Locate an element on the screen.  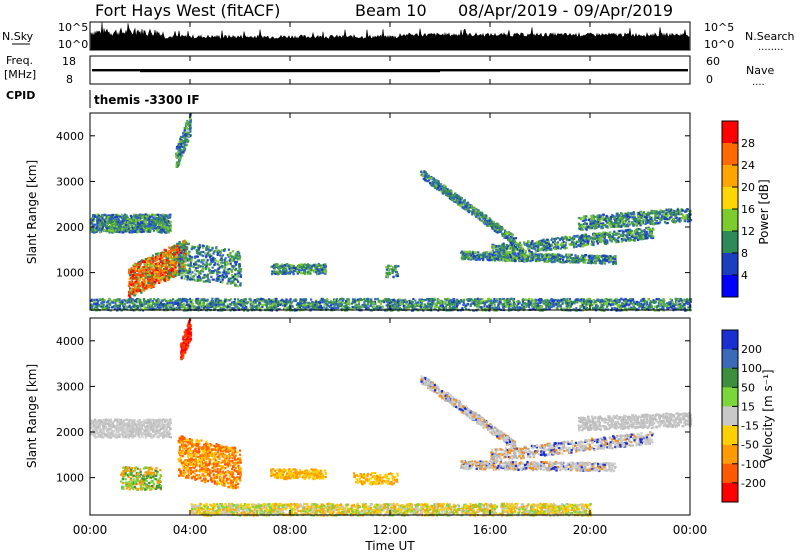
freq-label-line1: Freq. is located at coordinates (19, 60).